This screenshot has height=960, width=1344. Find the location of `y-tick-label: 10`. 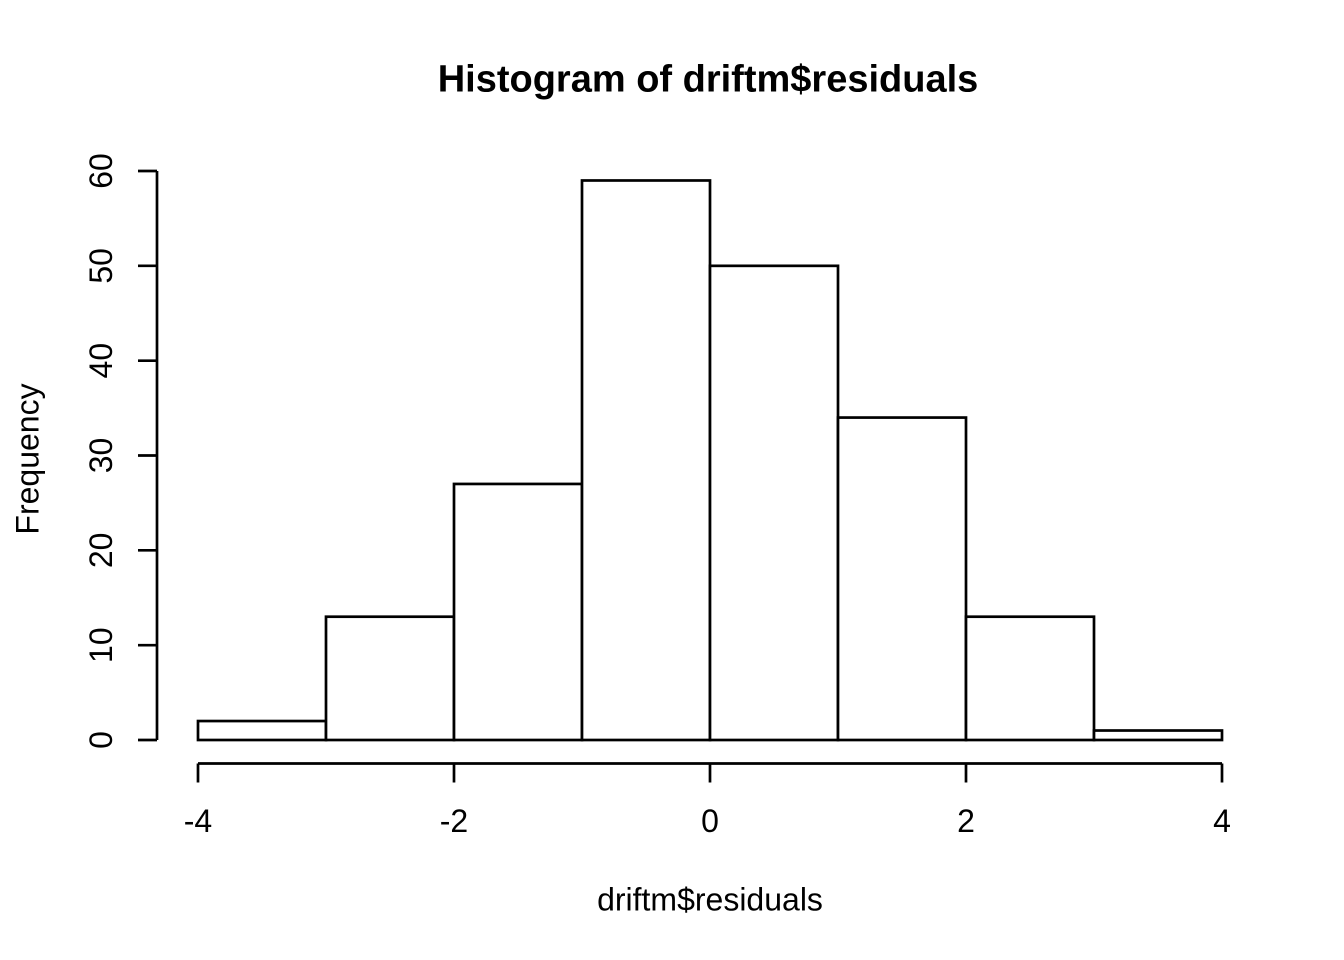

y-tick-label: 10 is located at coordinates (101, 645).